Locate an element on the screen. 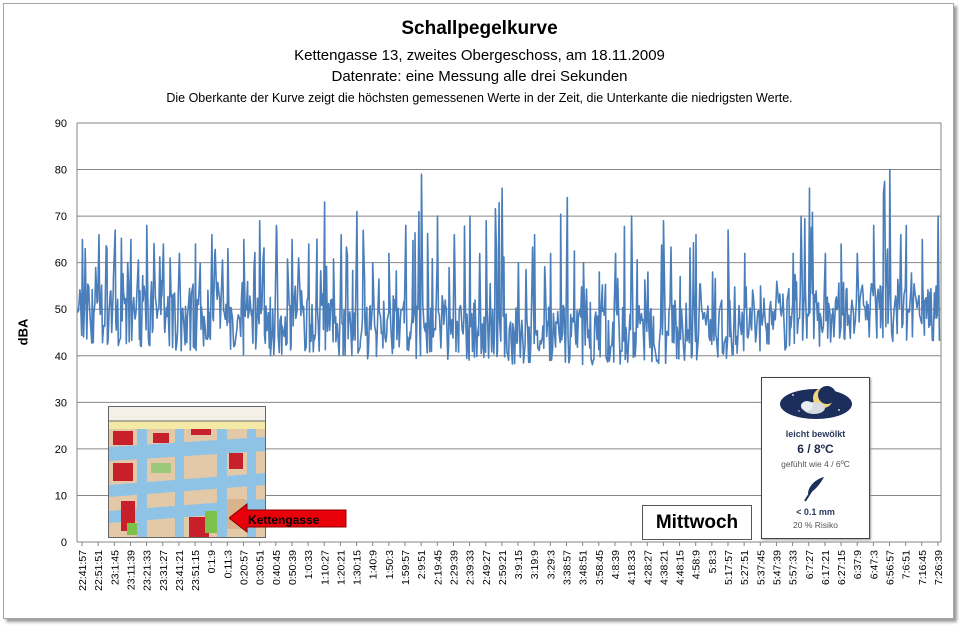  x-tick-label: 1:10:27 is located at coordinates (325, 567).